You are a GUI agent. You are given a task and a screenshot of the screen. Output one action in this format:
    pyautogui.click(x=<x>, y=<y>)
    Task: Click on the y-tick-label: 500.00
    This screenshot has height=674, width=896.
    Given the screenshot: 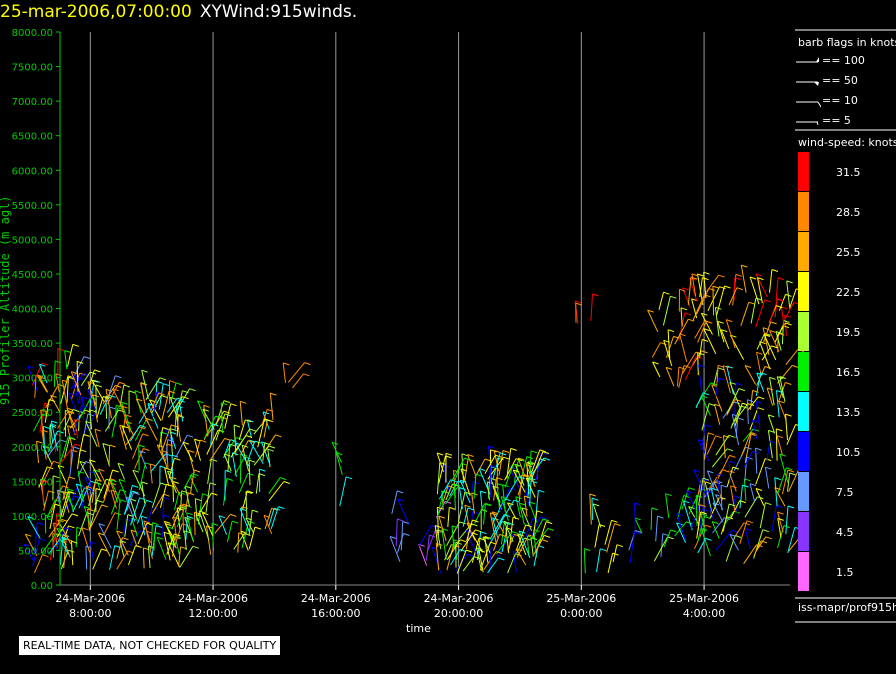 What is the action you would take?
    pyautogui.click(x=35, y=551)
    